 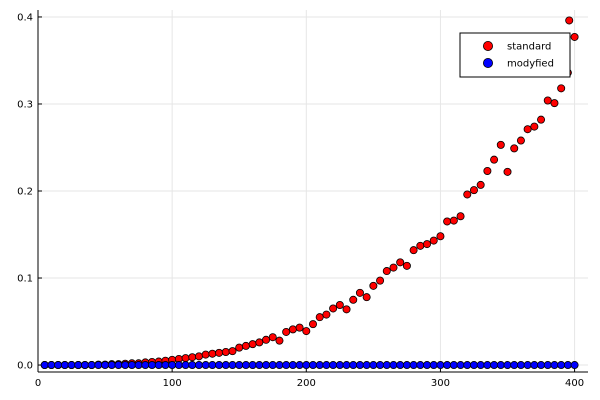 What do you see at coordinates (172, 383) in the screenshot?
I see `x-tick-label: 100` at bounding box center [172, 383].